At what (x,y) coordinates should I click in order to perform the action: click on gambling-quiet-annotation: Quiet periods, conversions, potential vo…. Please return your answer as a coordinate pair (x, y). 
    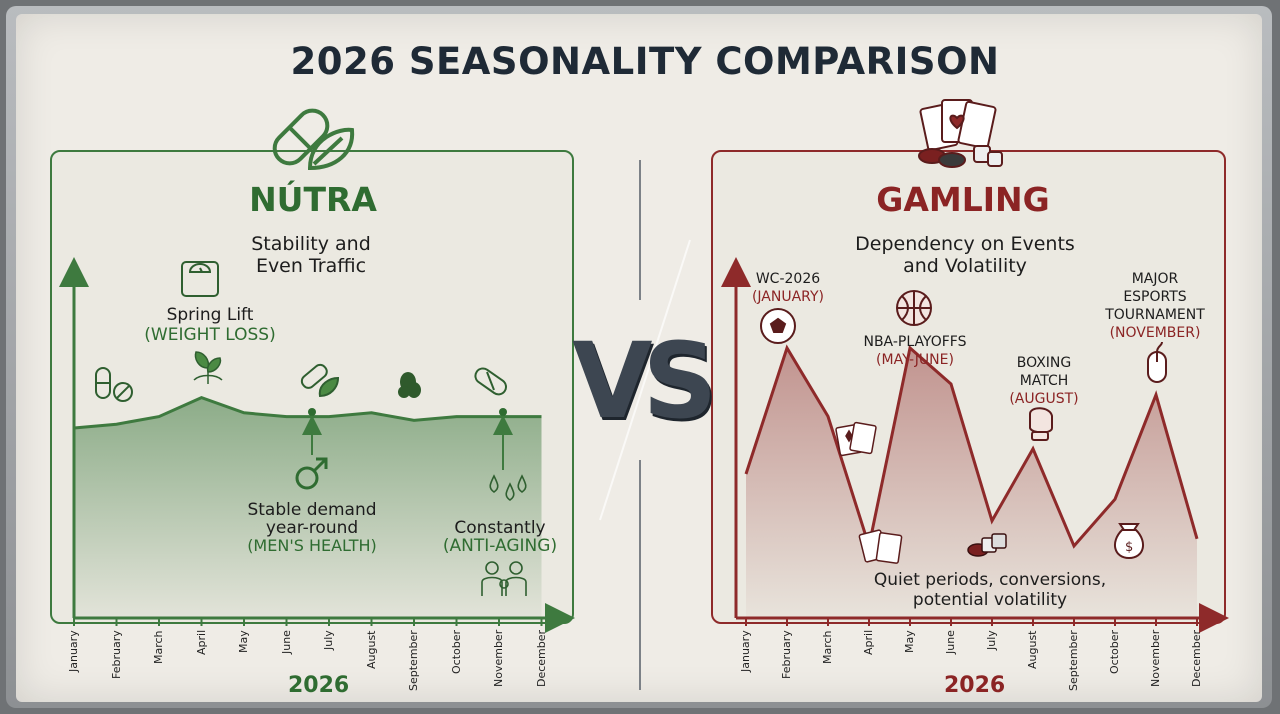
    Looking at the image, I should click on (990, 590).